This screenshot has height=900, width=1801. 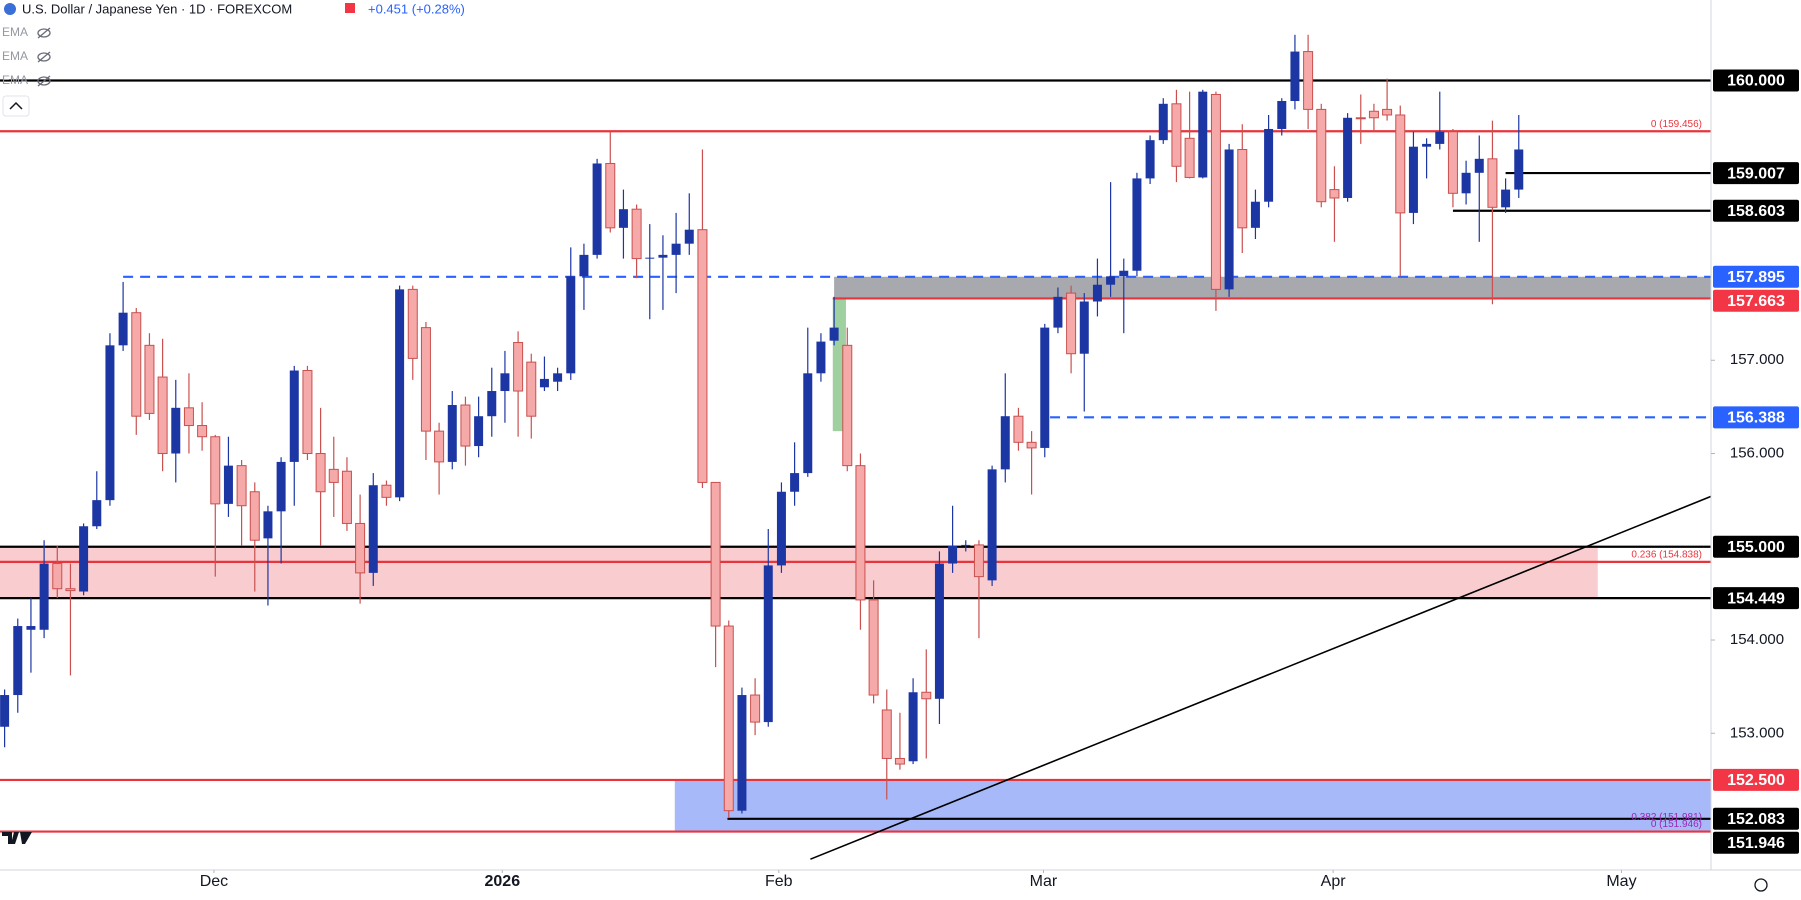 What do you see at coordinates (1757, 639) in the screenshot?
I see `y-tick-label: 154.000` at bounding box center [1757, 639].